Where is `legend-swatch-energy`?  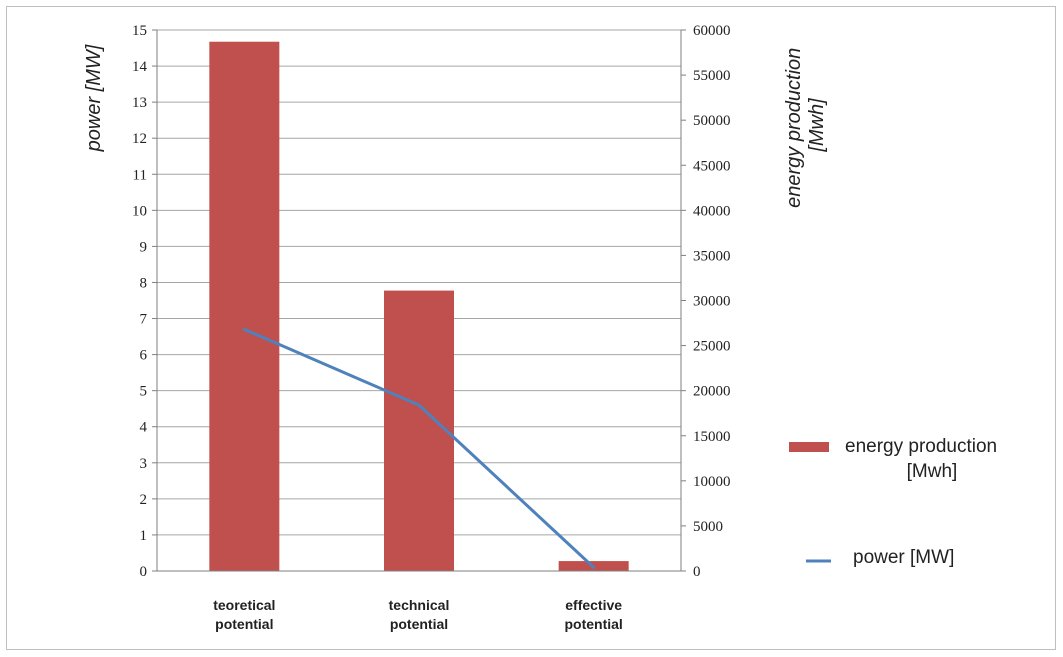 legend-swatch-energy is located at coordinates (809, 447).